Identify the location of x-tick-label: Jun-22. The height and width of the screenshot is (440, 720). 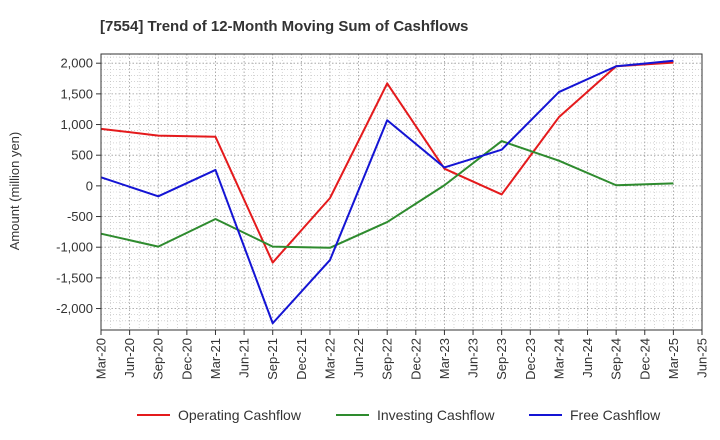
(358, 358).